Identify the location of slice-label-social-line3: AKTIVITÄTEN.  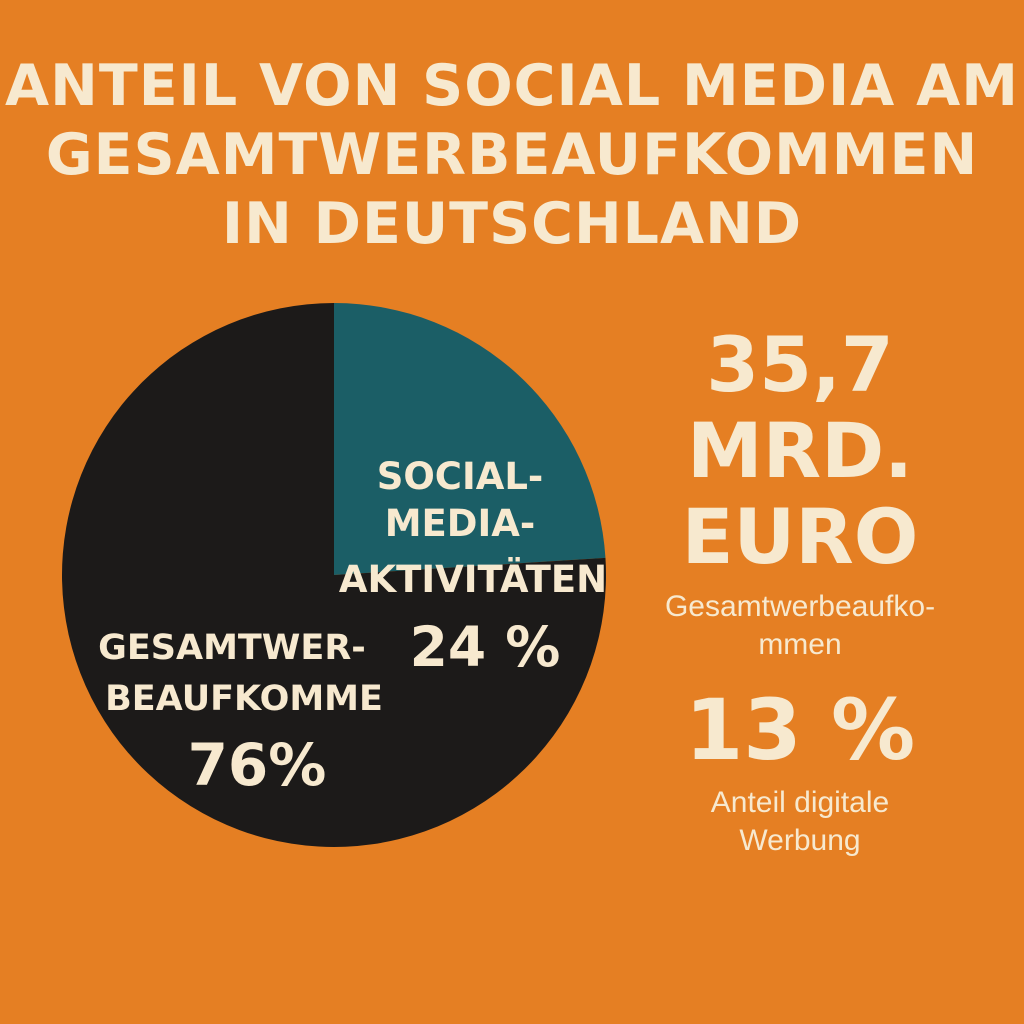
(473, 579).